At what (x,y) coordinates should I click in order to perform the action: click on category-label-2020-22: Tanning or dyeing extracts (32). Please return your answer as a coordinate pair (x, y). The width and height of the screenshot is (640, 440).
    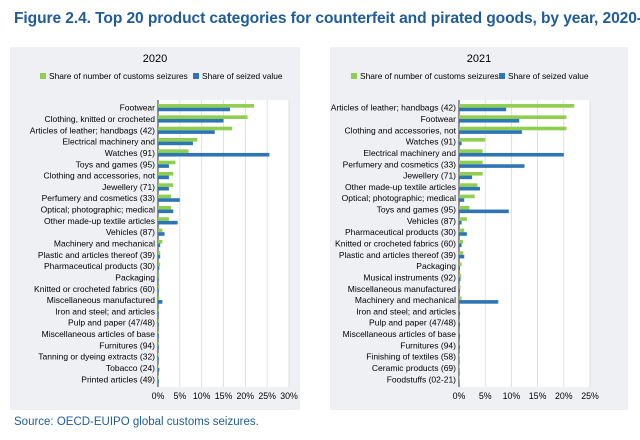
    Looking at the image, I should click on (96, 357).